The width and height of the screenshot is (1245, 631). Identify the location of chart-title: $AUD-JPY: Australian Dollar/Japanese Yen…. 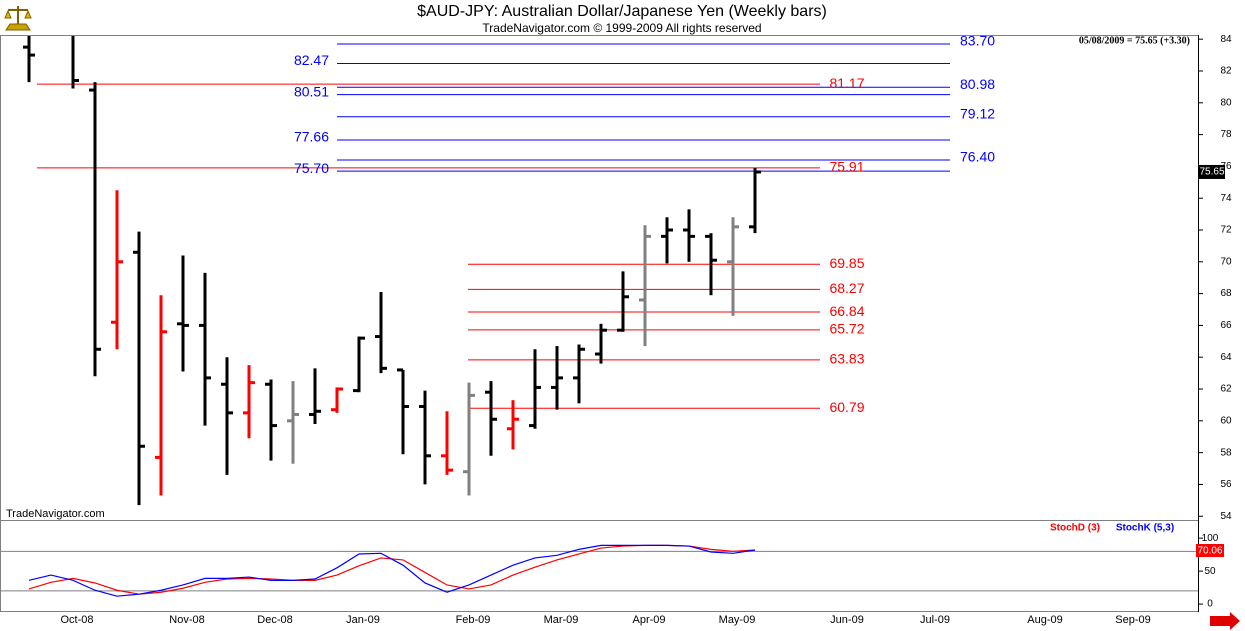
(622, 11).